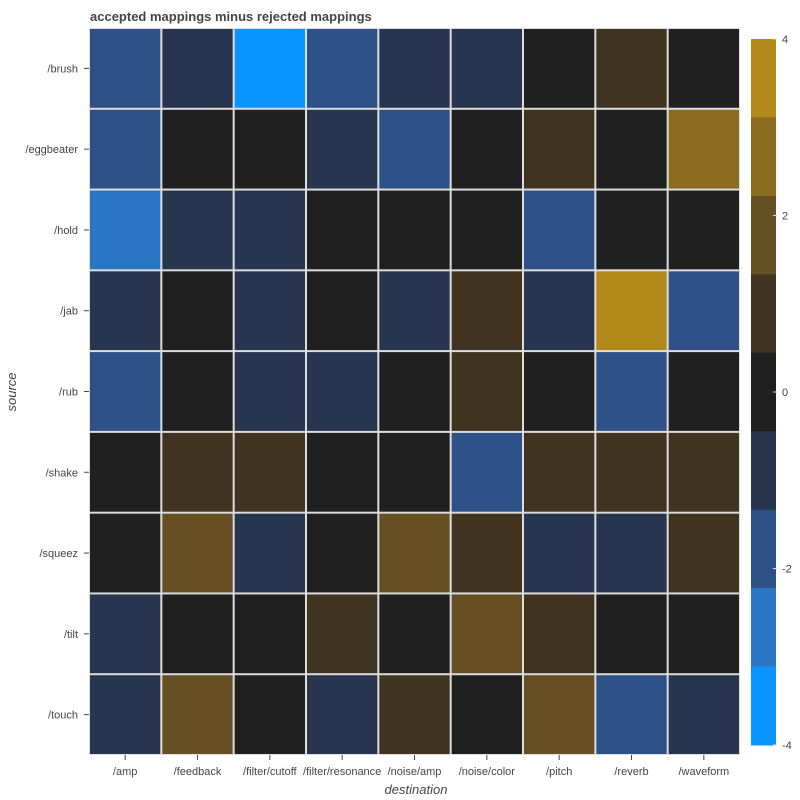  Describe the element at coordinates (63, 716) in the screenshot. I see `y-tick-label: /touch` at that location.